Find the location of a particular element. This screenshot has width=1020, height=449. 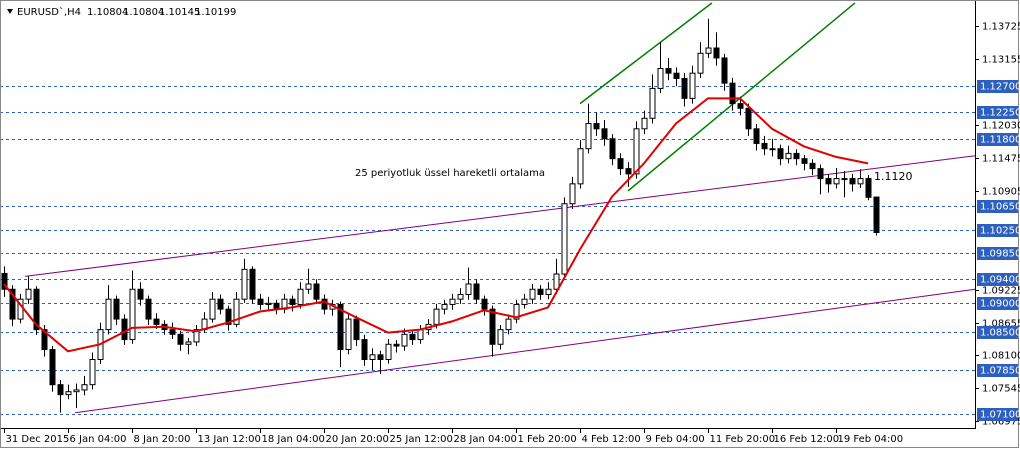

x-tick-label: 8 Jan 20:00 is located at coordinates (162, 439).